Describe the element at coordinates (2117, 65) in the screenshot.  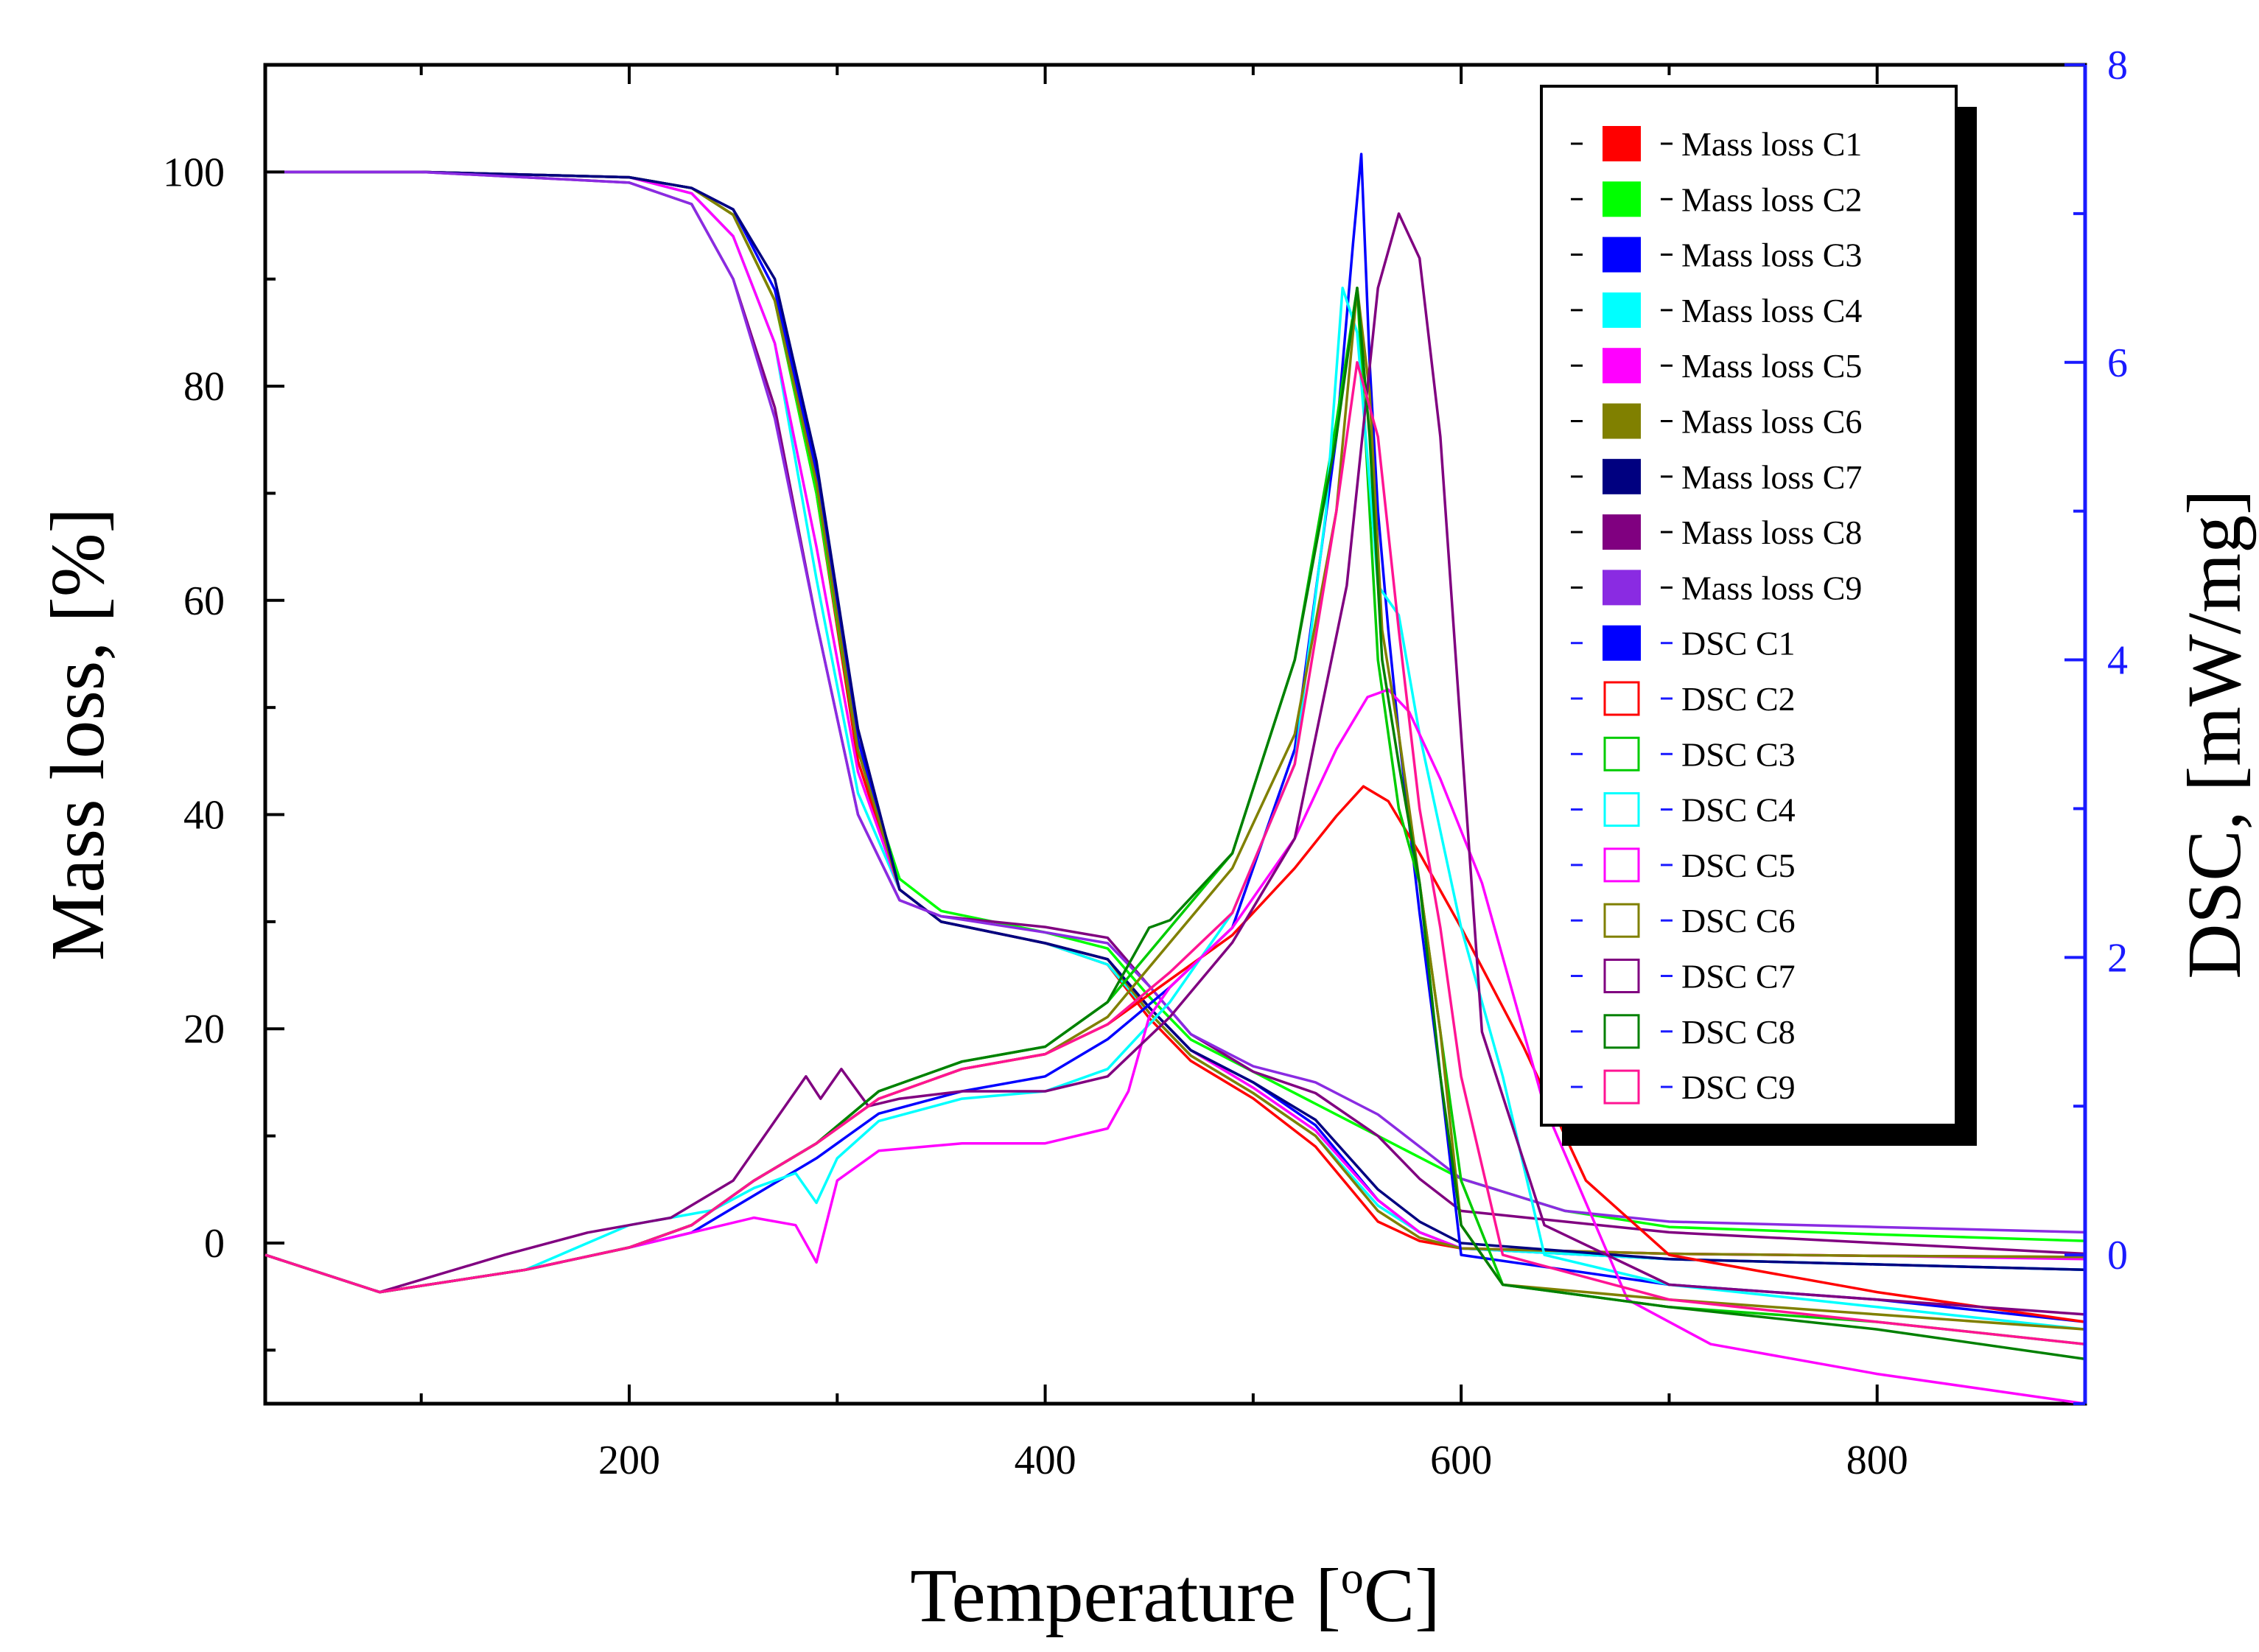
I see `y2-tick-label-8: 8` at that location.